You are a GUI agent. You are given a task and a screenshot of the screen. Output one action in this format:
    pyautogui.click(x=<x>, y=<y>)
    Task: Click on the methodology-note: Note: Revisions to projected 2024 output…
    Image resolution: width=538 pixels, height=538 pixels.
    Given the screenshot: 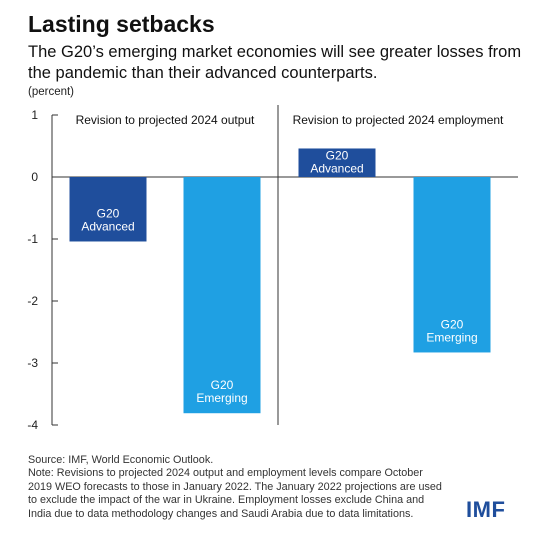 What is the action you would take?
    pyautogui.click(x=235, y=493)
    